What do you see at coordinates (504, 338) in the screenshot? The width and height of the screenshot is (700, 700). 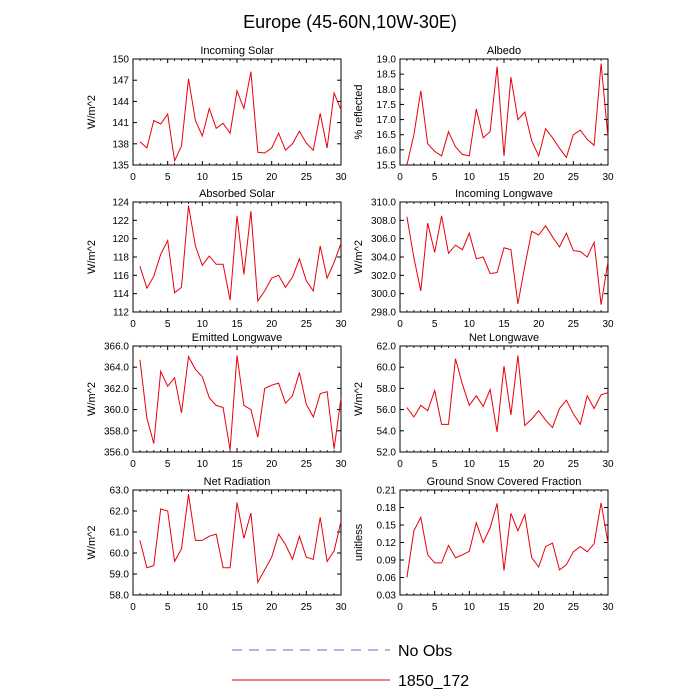 I see `panel-title: Net Longwave` at bounding box center [504, 338].